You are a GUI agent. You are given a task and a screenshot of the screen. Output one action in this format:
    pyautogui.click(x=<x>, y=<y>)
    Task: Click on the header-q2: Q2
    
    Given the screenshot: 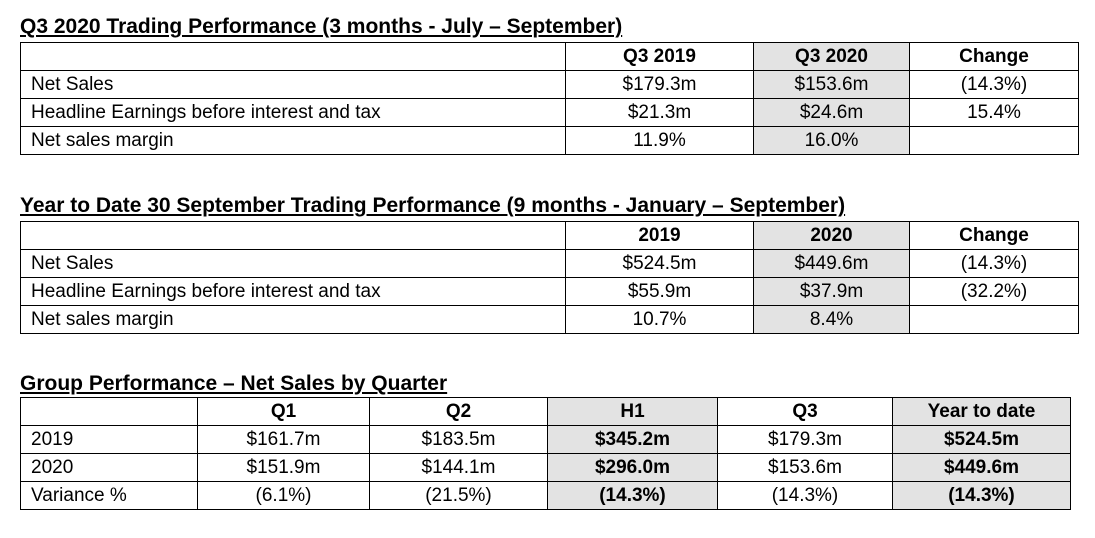 What is the action you would take?
    pyautogui.click(x=458, y=411)
    